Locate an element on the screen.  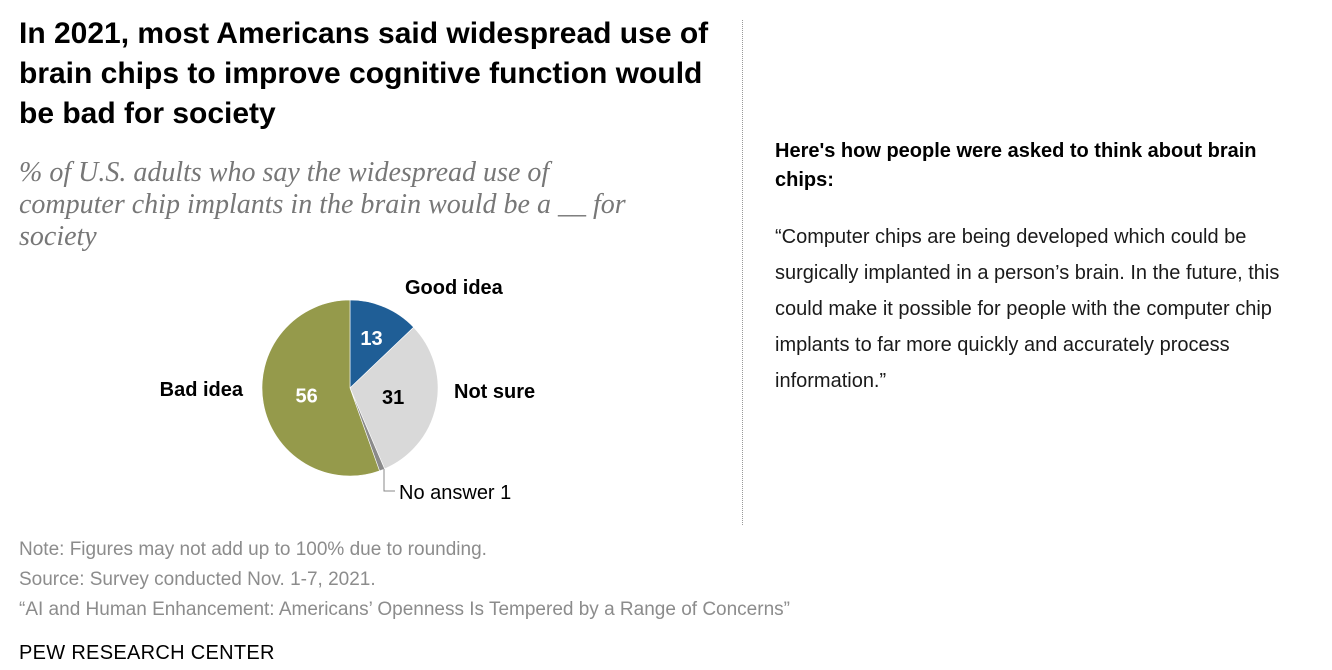
pie-slices is located at coordinates (350, 388).